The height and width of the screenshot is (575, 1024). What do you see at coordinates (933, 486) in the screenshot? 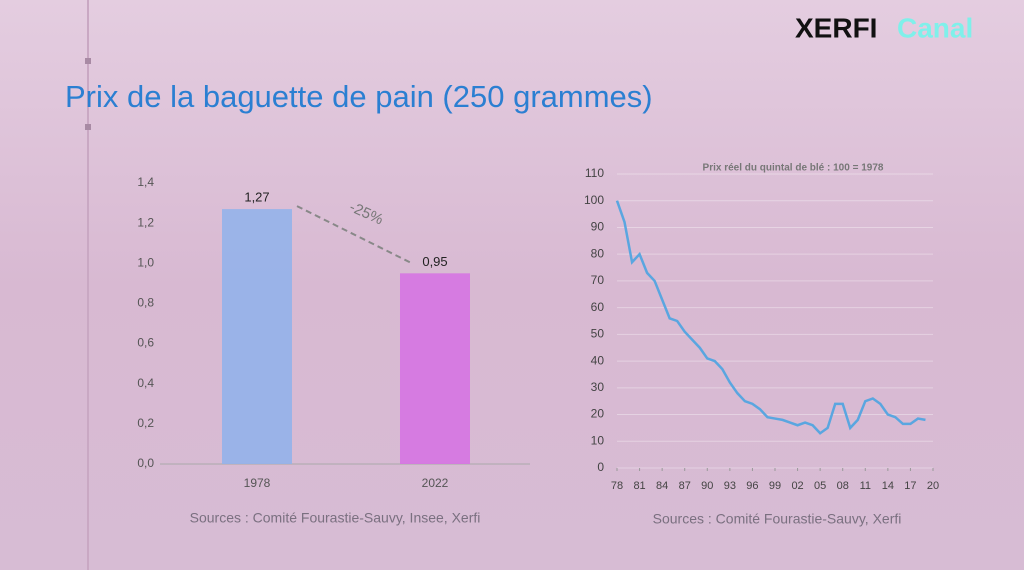
I see `x-tick-label: 20` at bounding box center [933, 486].